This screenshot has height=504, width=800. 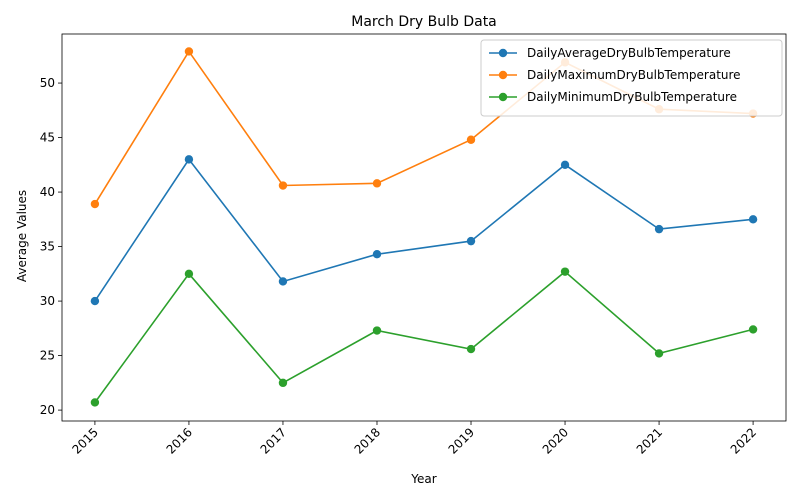 I want to click on legend-label: DailyMaximumDryBulbTemperature, so click(x=634, y=75).